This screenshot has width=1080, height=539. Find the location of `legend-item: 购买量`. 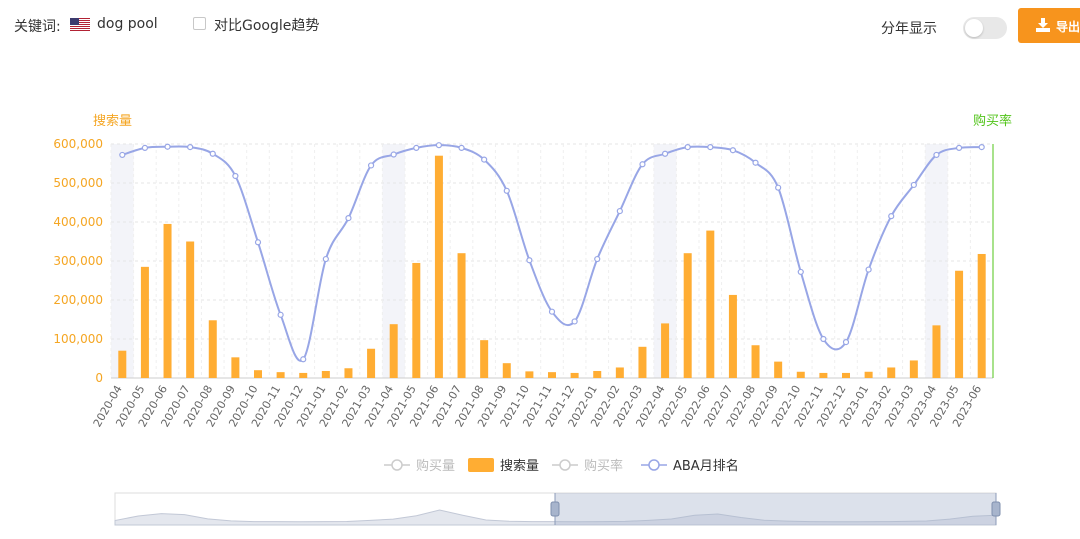

legend-item: 购买量 is located at coordinates (419, 466).